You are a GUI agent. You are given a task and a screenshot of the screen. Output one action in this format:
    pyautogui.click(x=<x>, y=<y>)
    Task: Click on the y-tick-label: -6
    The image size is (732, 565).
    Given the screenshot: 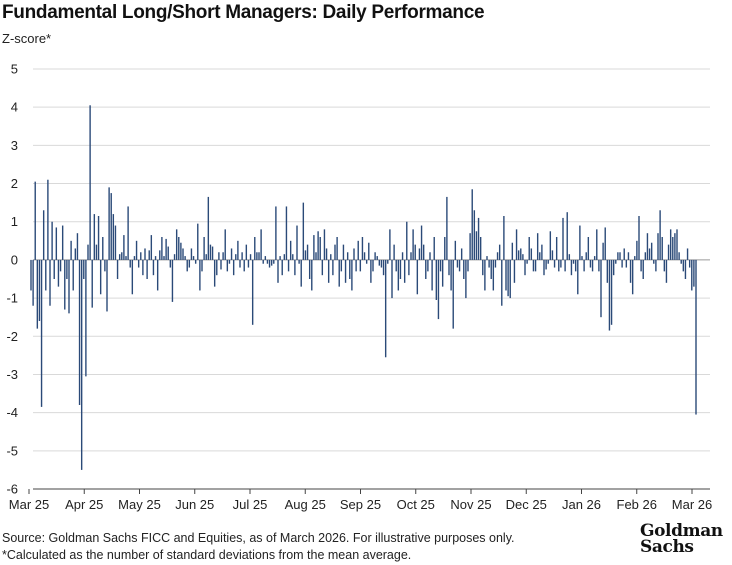 What is the action you would take?
    pyautogui.click(x=12, y=489)
    